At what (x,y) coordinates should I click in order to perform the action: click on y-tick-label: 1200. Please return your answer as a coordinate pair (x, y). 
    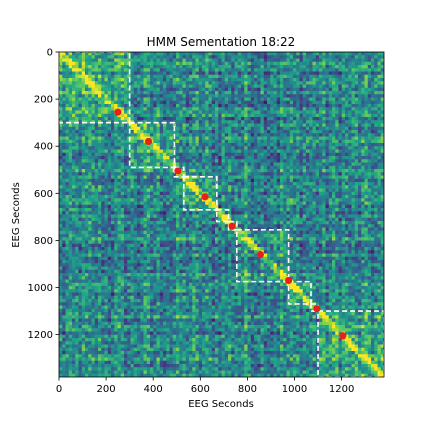
    Looking at the image, I should click on (40, 335).